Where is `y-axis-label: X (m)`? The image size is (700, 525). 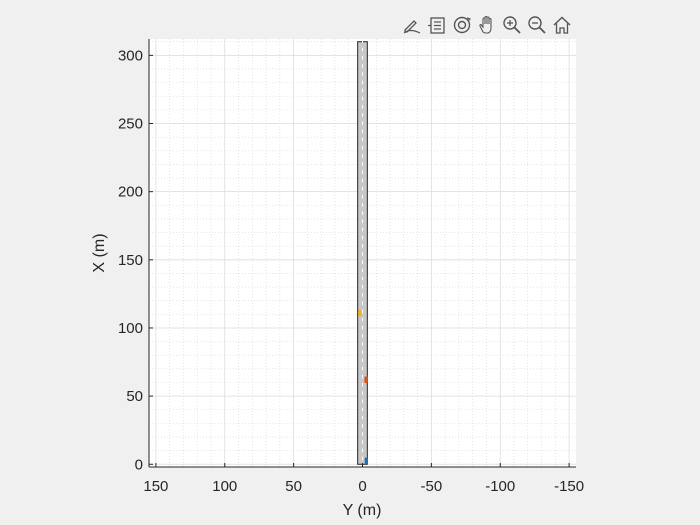 y-axis-label: X (m) is located at coordinates (99, 252).